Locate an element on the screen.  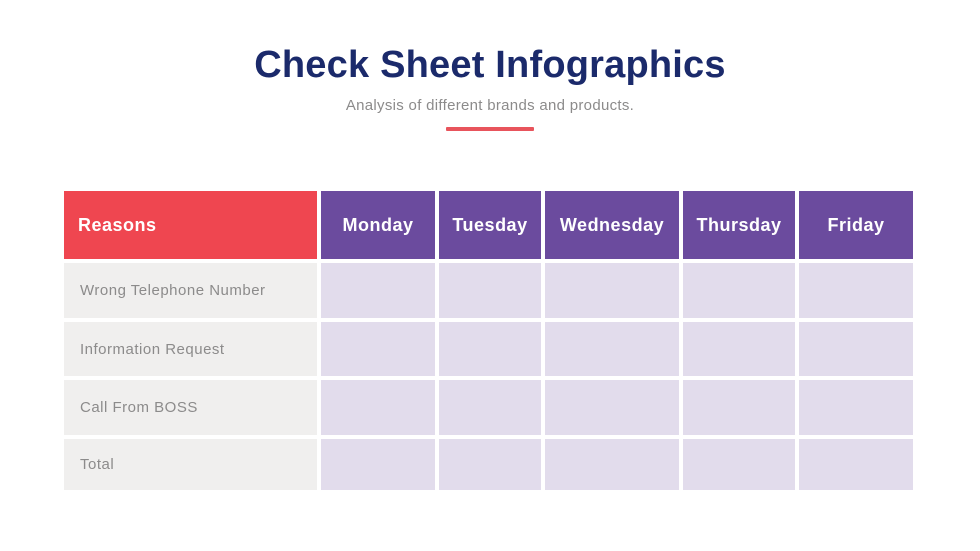
column-header-monday: Monday is located at coordinates (378, 225).